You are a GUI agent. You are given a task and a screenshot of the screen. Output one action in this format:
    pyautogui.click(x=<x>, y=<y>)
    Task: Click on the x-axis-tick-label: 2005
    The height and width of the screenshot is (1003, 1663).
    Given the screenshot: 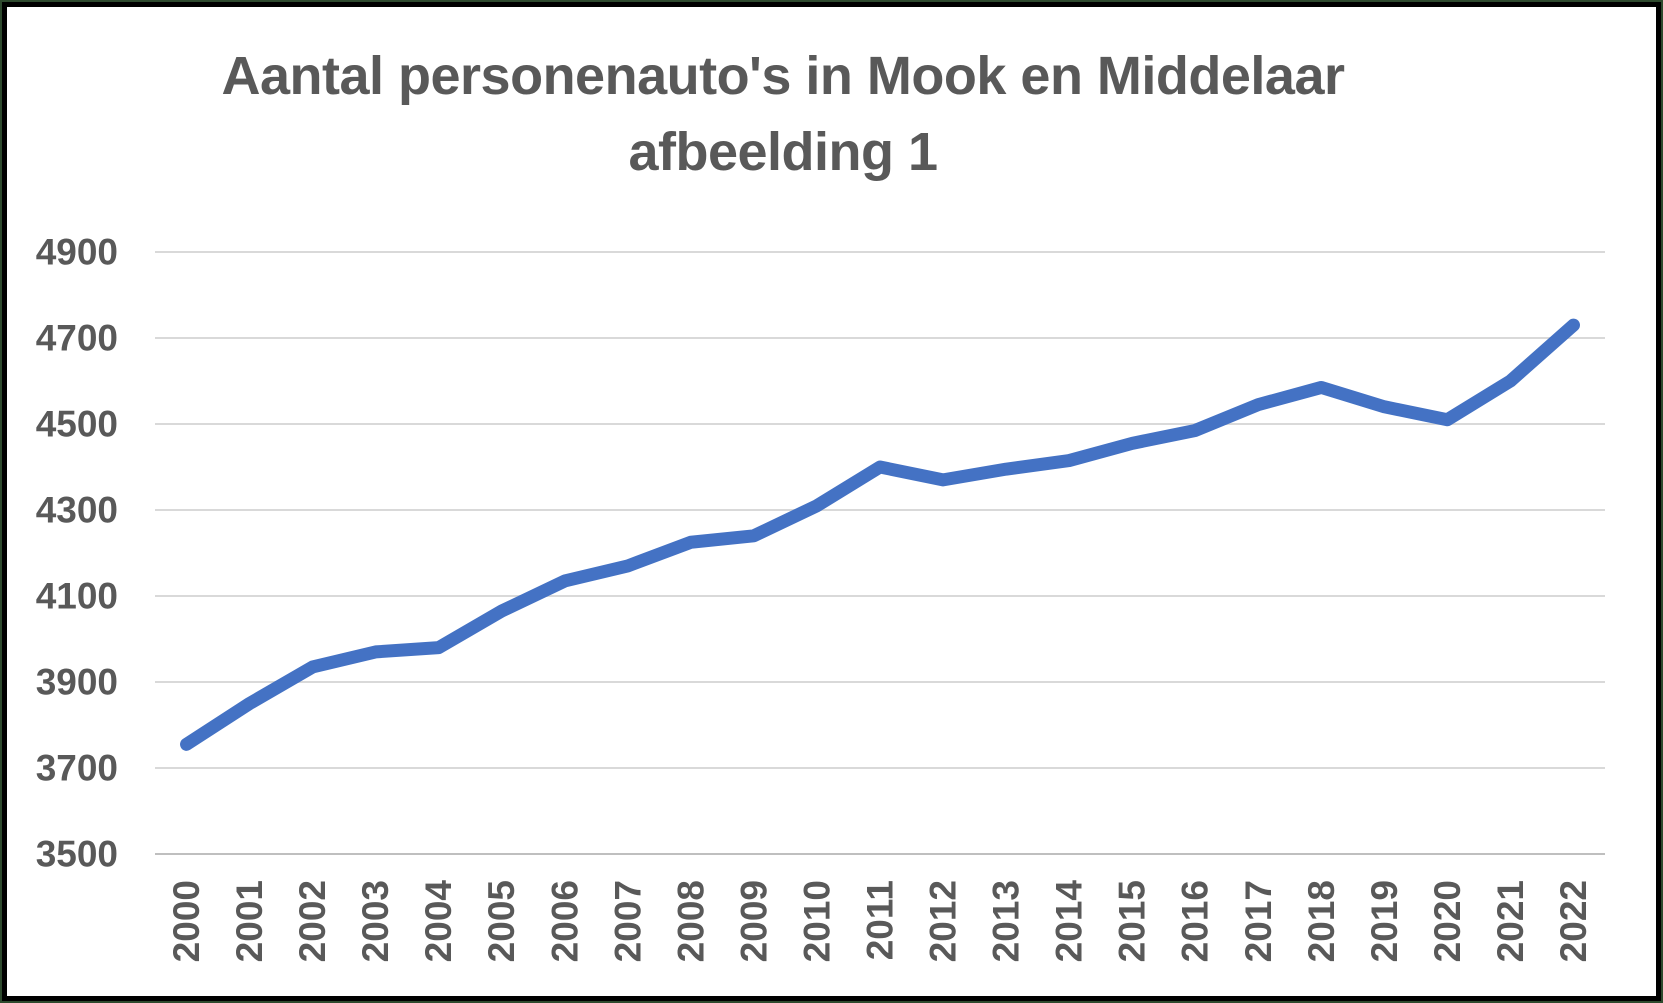 What is the action you would take?
    pyautogui.click(x=501, y=921)
    